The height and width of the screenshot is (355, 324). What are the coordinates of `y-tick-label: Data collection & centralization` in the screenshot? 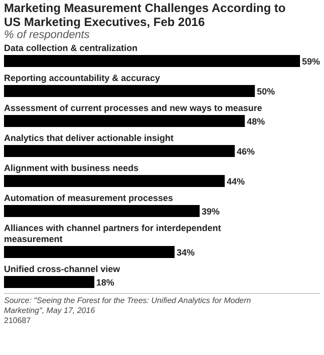 It's located at (71, 48).